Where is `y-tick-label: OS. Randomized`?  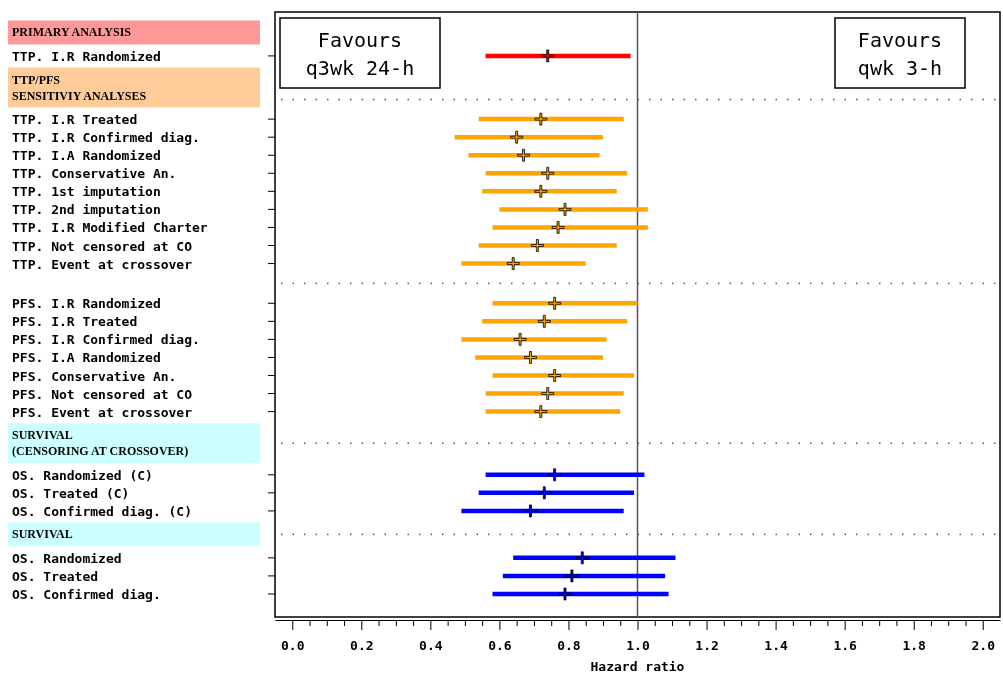
y-tick-label: OS. Randomized is located at coordinates (67, 558).